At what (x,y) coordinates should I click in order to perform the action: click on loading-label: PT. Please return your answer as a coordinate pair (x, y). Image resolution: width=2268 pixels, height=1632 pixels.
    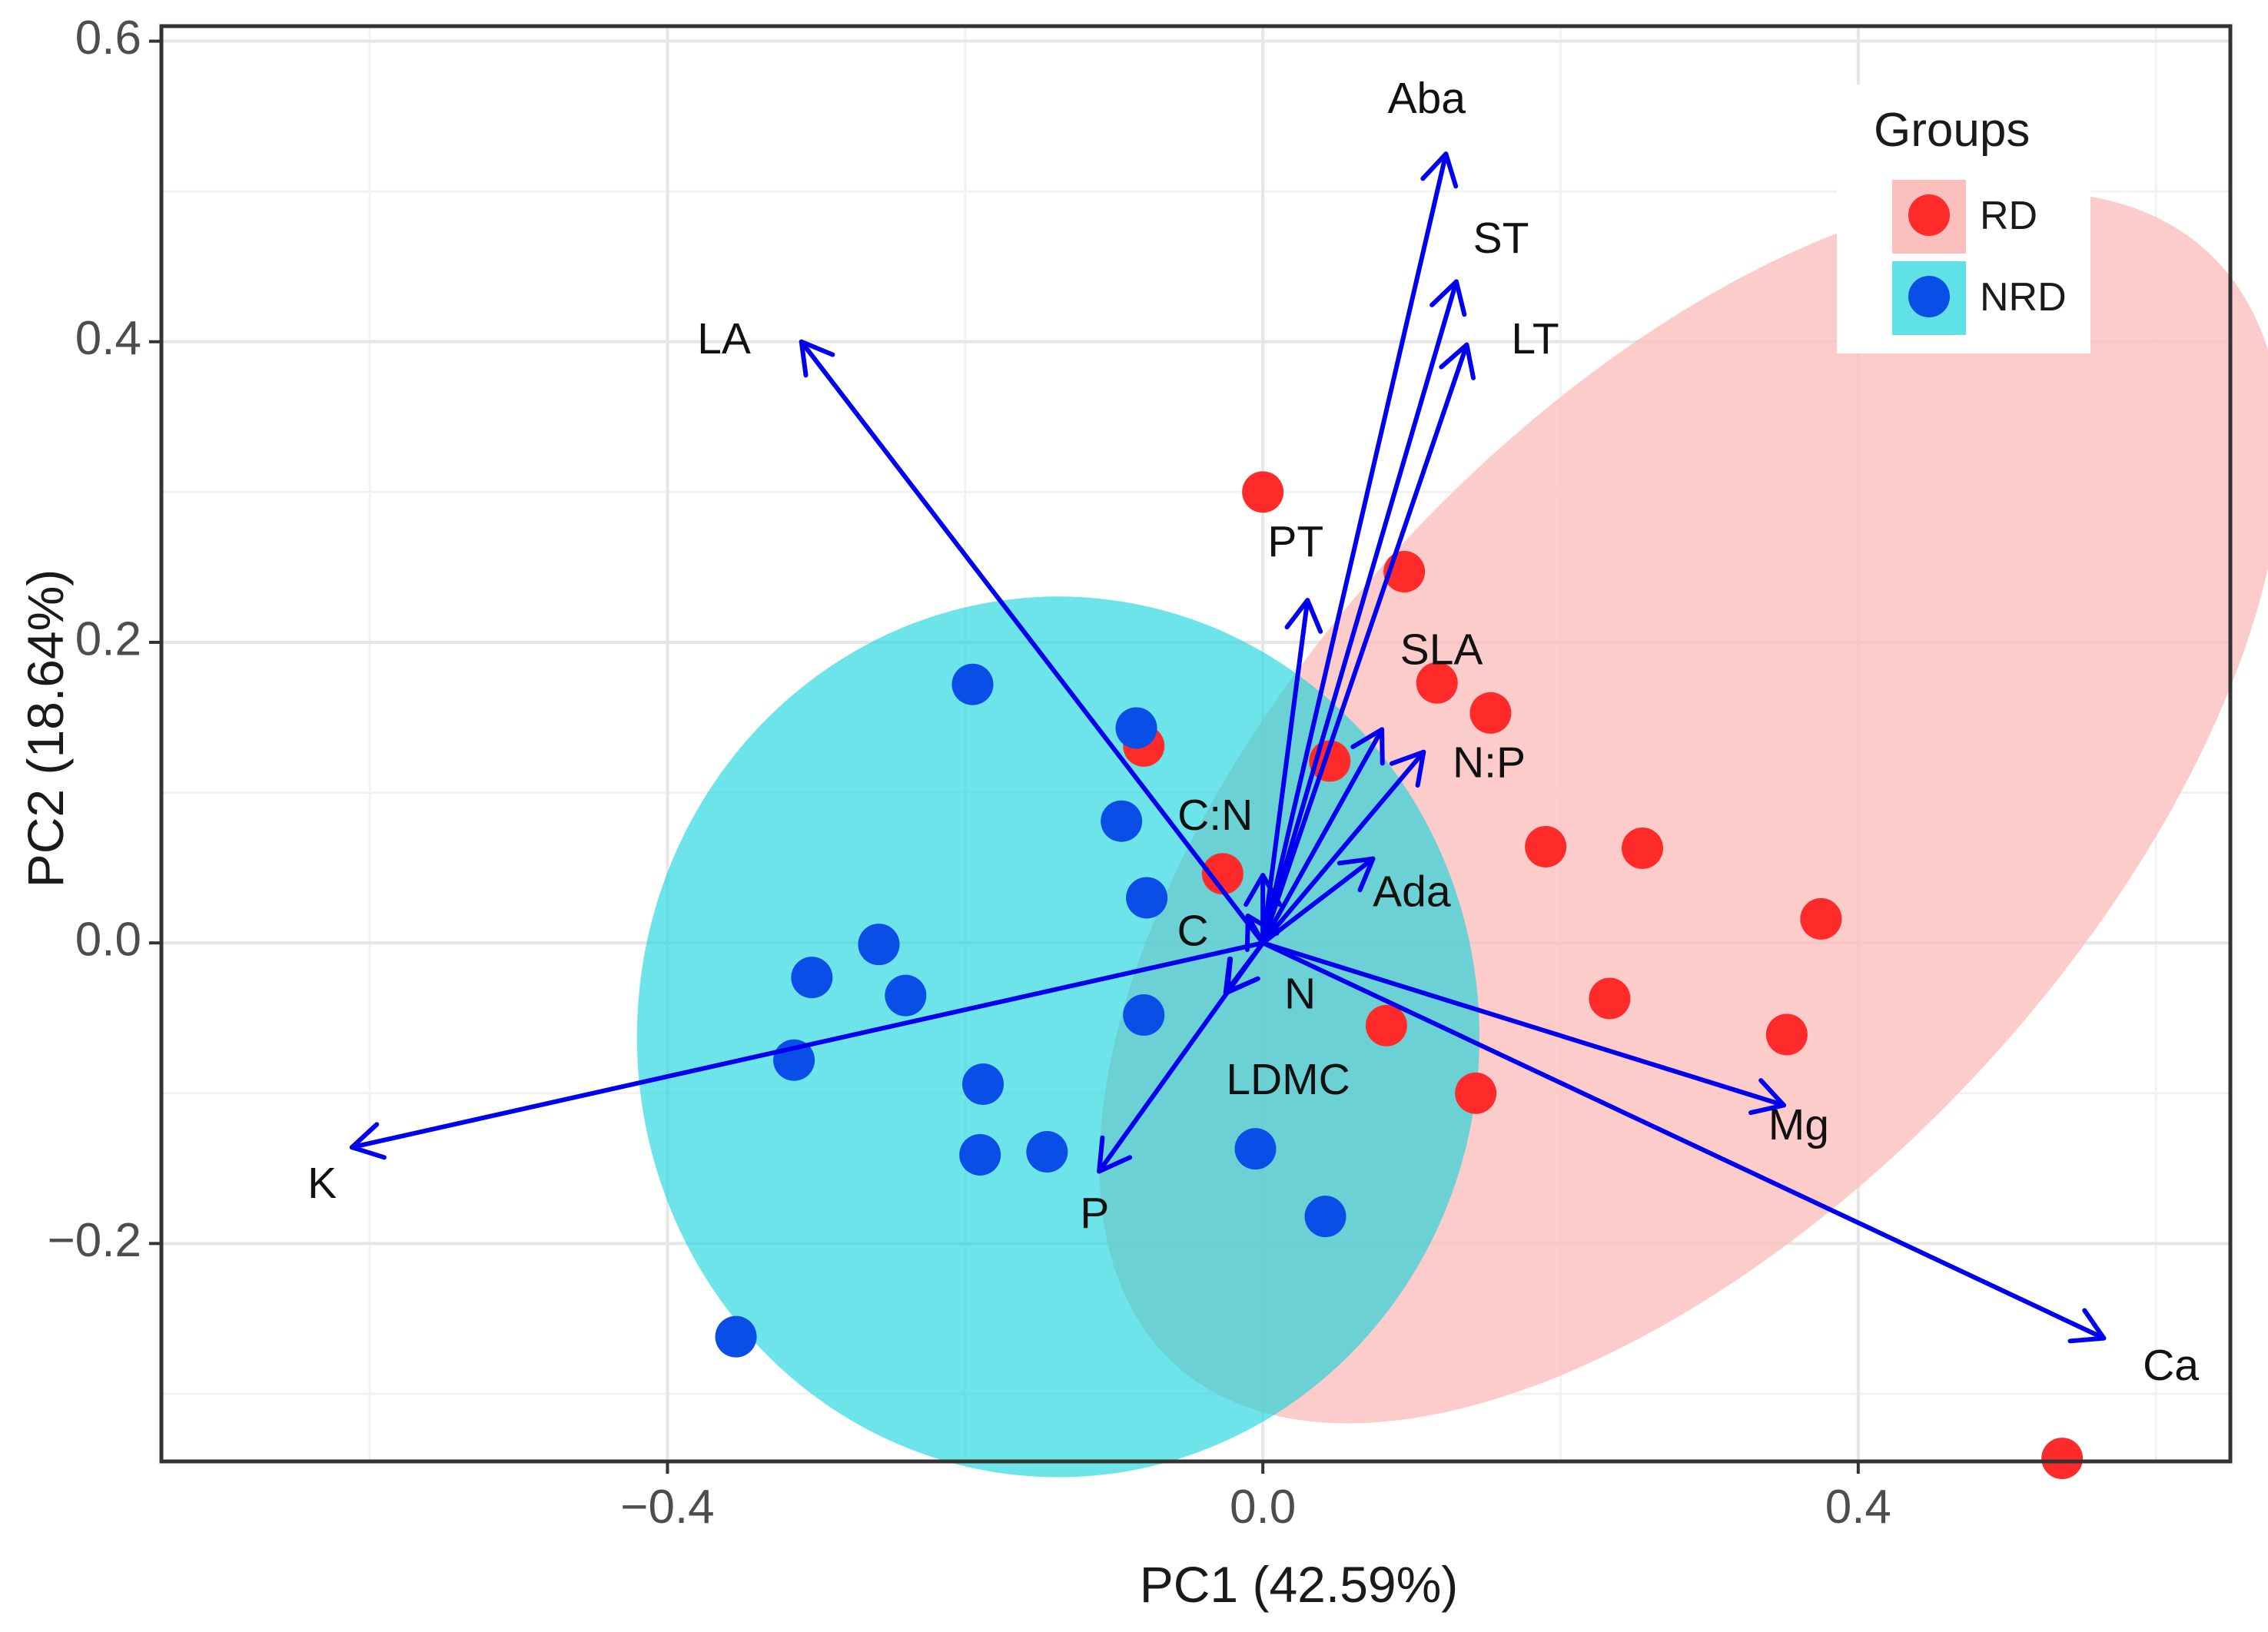
    Looking at the image, I should click on (1295, 542).